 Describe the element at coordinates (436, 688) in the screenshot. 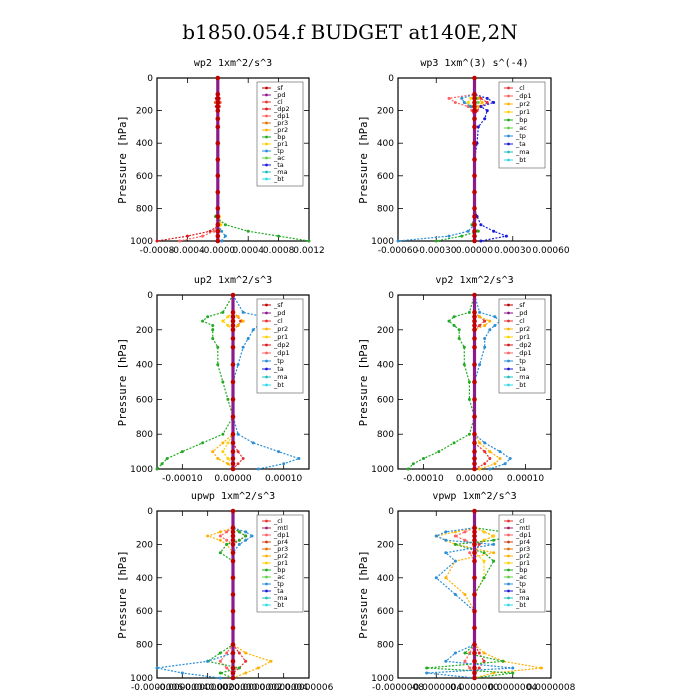

I see `x-tick-label: -0.0000004` at that location.